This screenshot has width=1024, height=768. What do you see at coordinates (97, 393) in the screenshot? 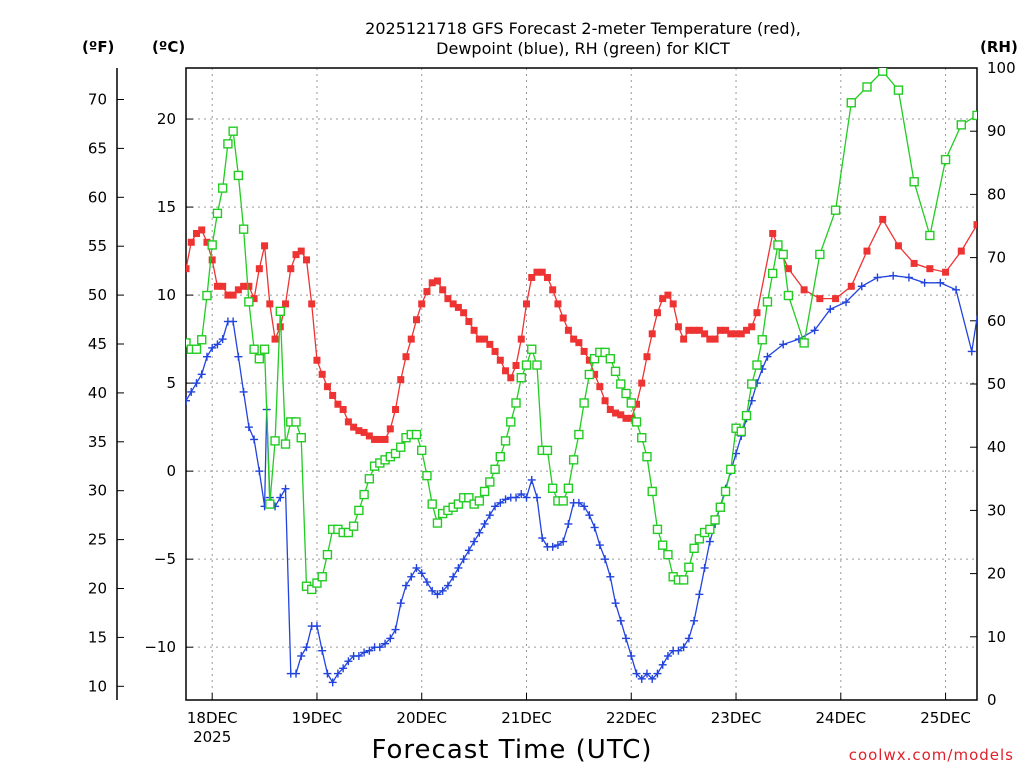
I see `fahrenheit-tick-label: 40` at bounding box center [97, 393].